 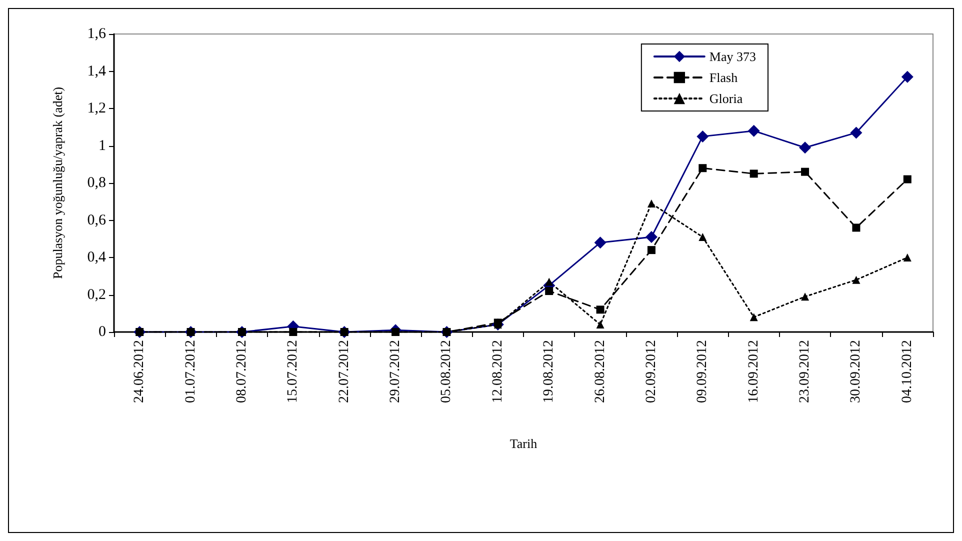 I want to click on x-tick-label: 30.09.2012, so click(x=856, y=371).